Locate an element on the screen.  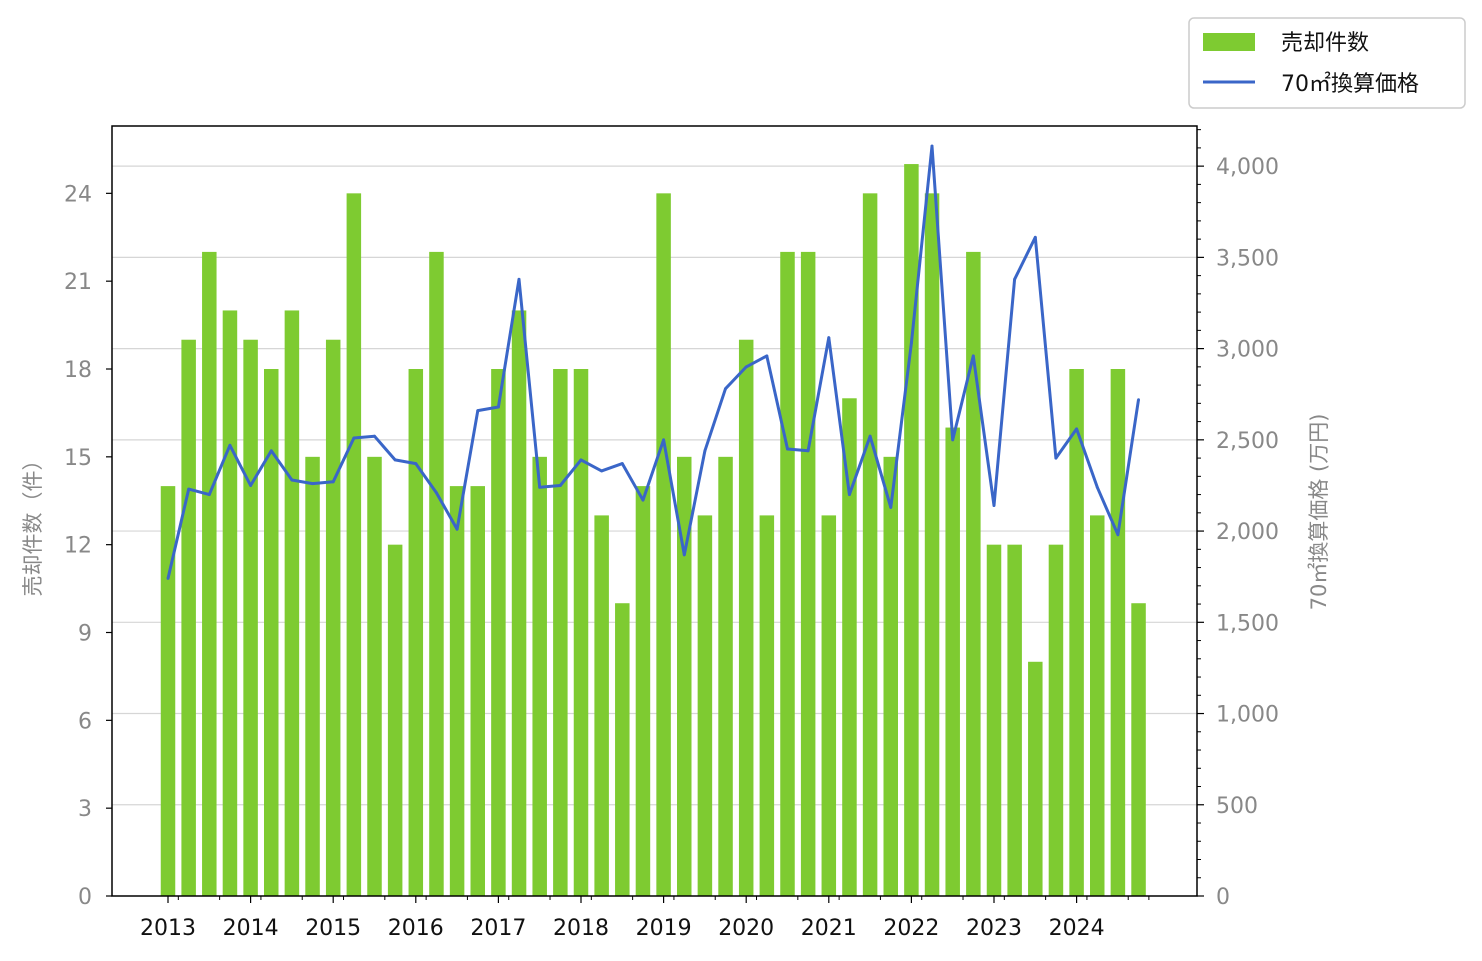
left-tick-label-2: 6 is located at coordinates (85, 721).